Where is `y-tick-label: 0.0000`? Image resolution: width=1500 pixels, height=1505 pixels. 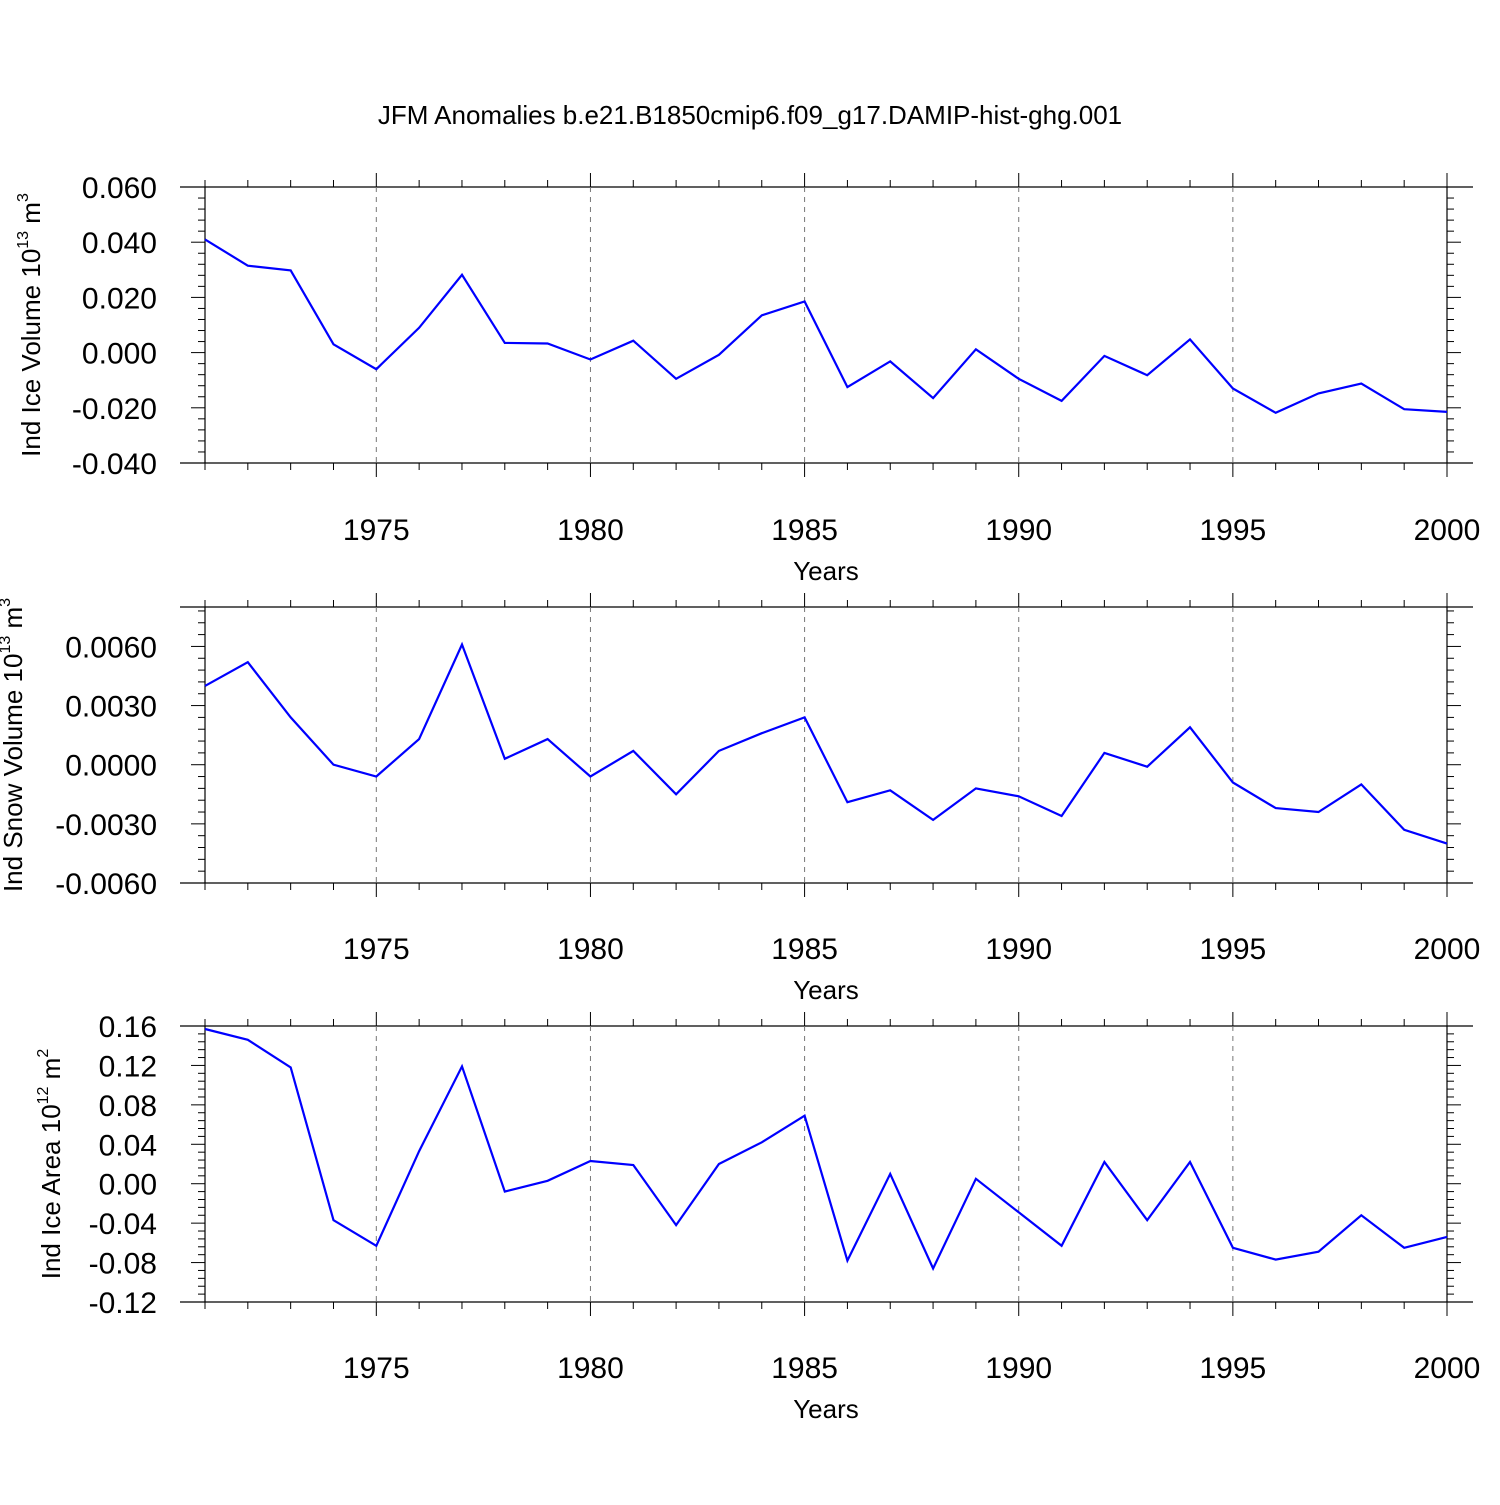
y-tick-label: 0.0000 is located at coordinates (111, 766).